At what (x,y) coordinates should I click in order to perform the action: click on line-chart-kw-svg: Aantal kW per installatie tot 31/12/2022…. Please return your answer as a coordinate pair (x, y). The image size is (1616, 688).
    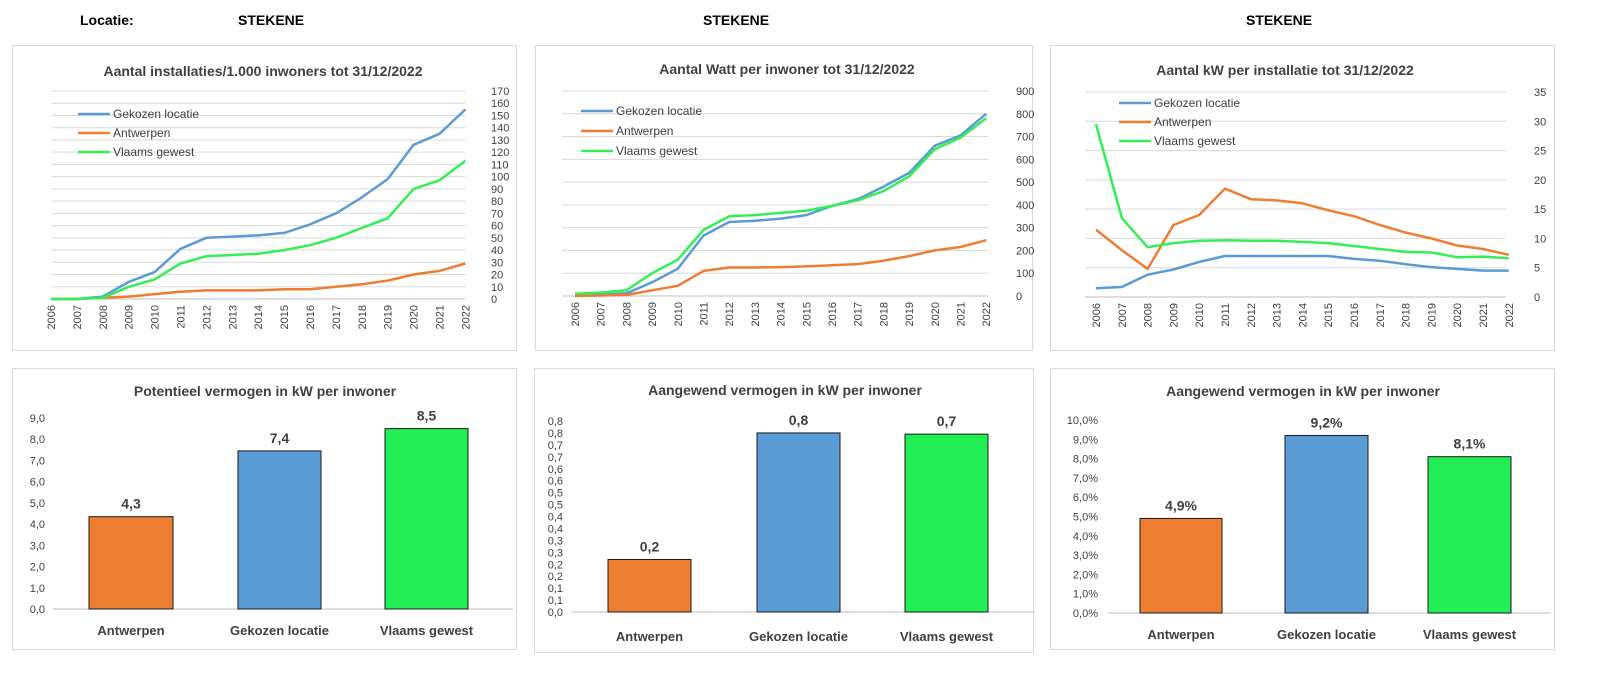
    Looking at the image, I should click on (1315, 194).